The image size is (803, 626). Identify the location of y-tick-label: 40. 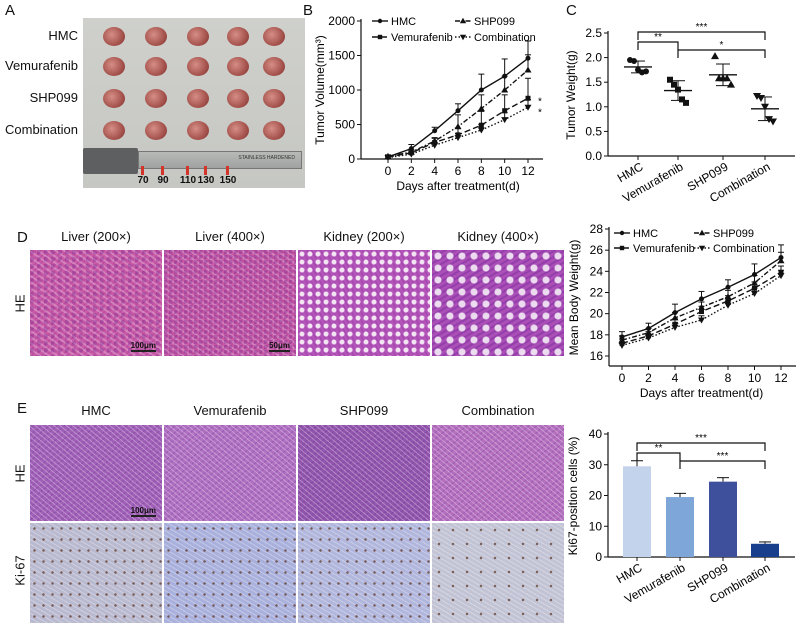
(596, 434).